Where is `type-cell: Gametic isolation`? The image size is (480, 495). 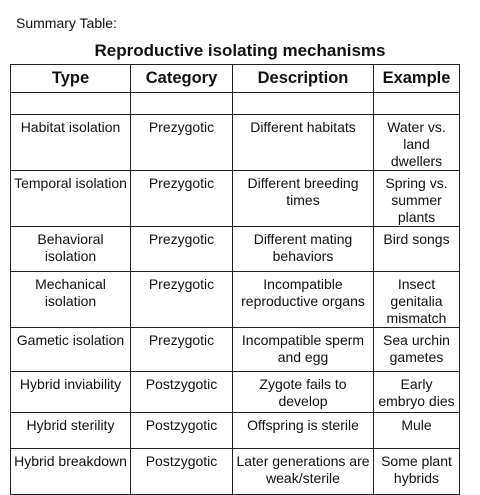
type-cell: Gametic isolation is located at coordinates (70, 349).